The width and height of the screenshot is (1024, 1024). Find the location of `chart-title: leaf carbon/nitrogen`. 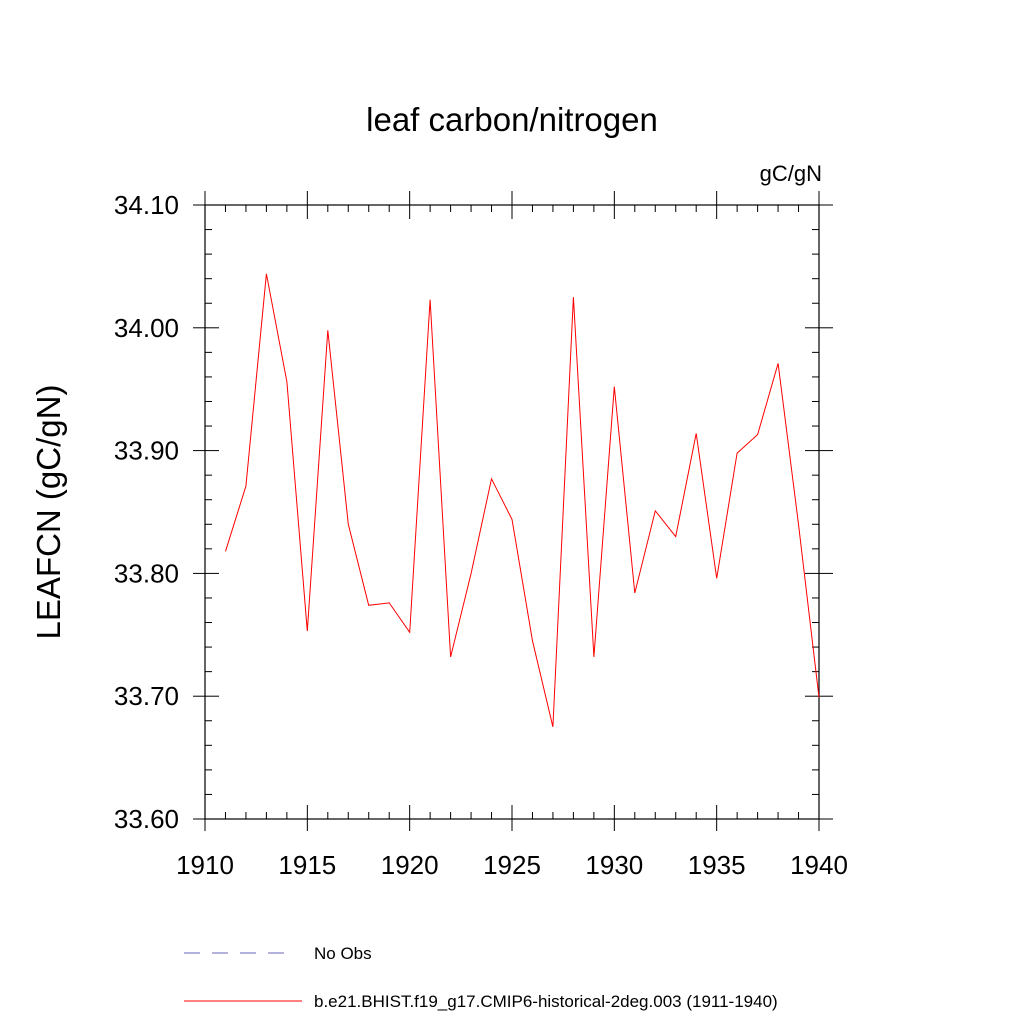

chart-title: leaf carbon/nitrogen is located at coordinates (512, 119).